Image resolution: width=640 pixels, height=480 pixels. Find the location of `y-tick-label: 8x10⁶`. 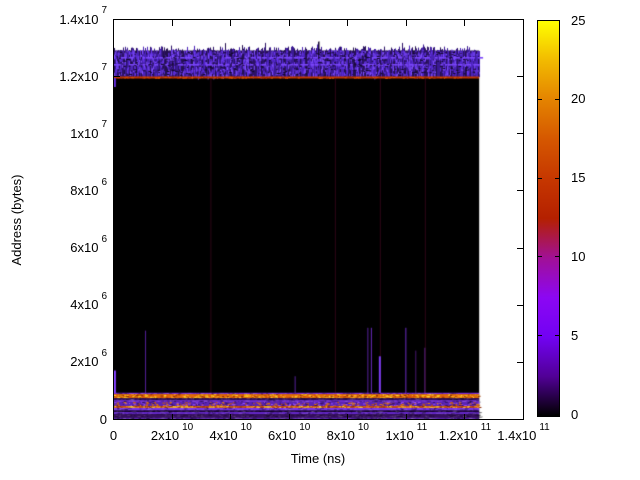

y-tick-label: 8x10⁶ is located at coordinates (88, 187).